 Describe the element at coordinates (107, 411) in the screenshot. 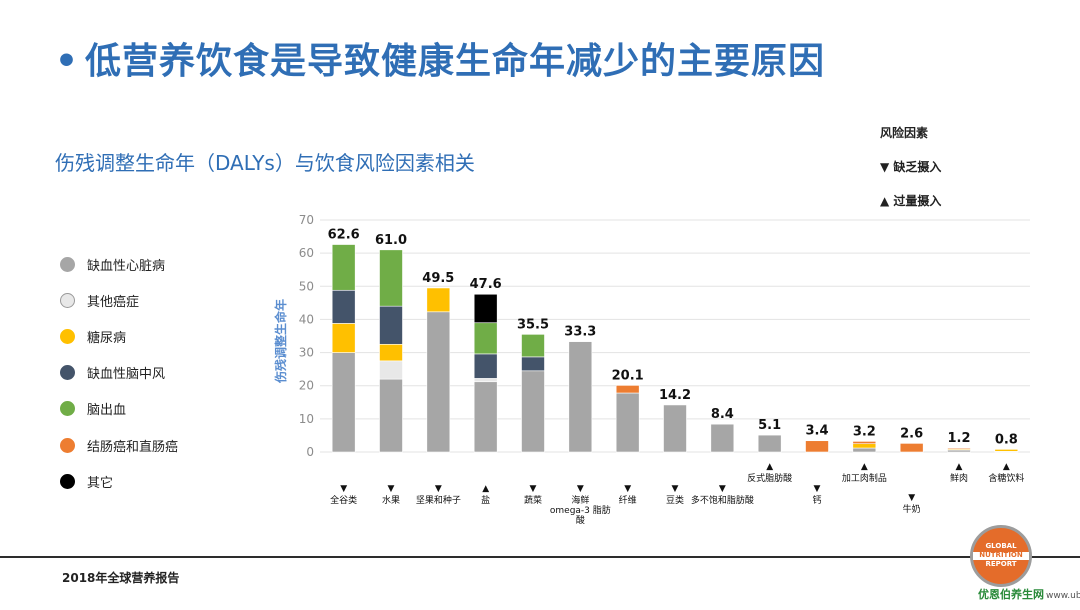

I see `legend-label: 脑出血` at that location.